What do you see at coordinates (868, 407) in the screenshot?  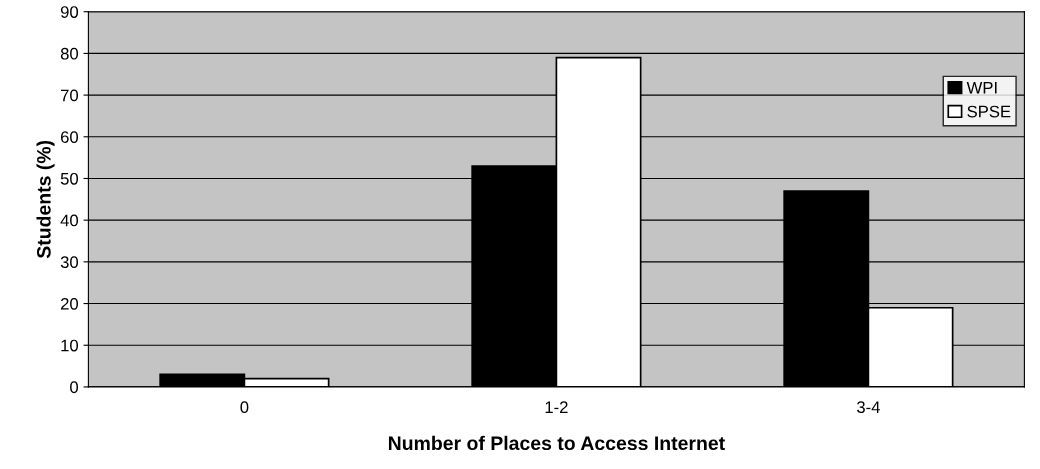 I see `x-tick-label: 3-4` at bounding box center [868, 407].